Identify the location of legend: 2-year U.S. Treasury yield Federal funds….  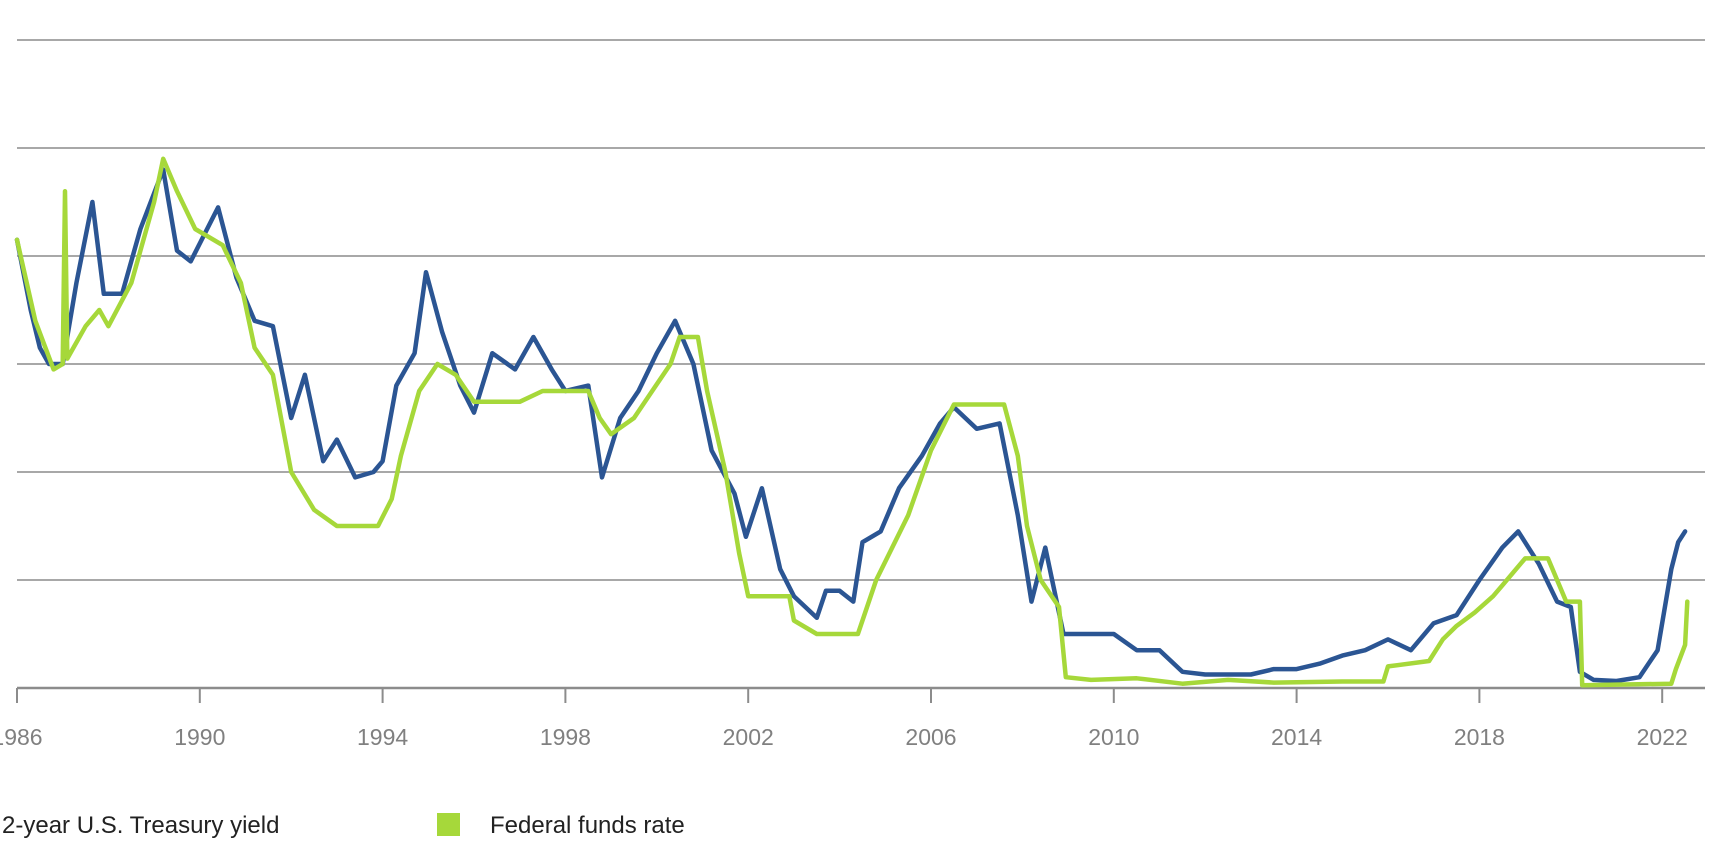
(343, 825).